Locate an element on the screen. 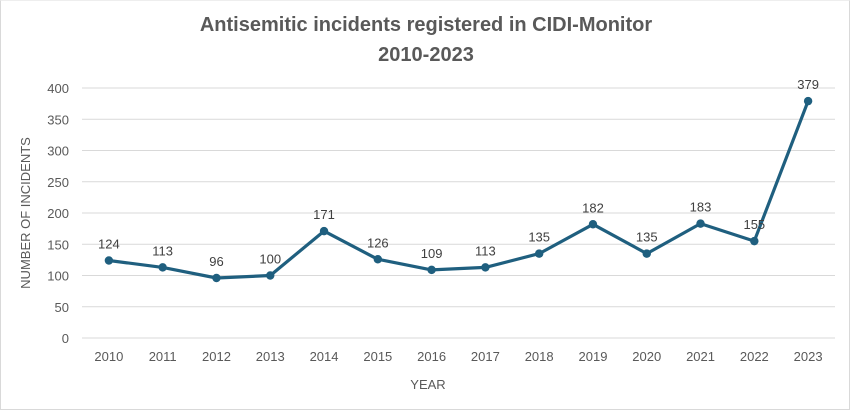 The image size is (852, 414). x-tick-label: 2021 is located at coordinates (700, 356).